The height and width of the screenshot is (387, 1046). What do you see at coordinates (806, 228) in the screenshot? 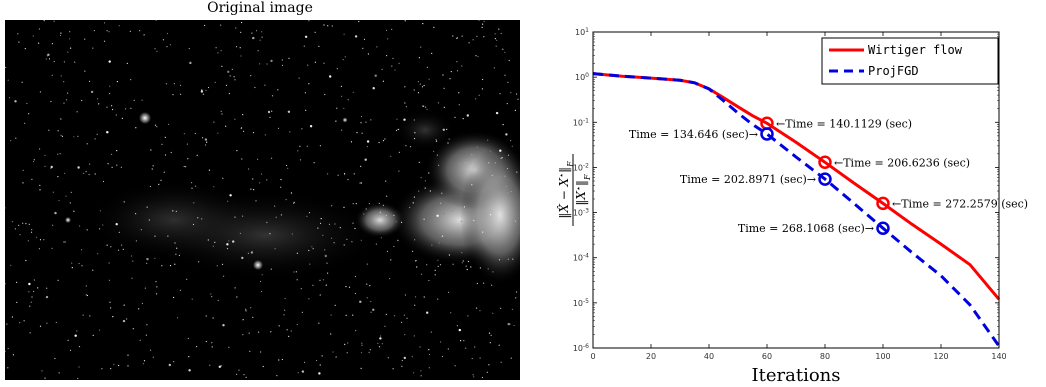
I see `time-annotation: Time = 268.1068 (sec)→` at bounding box center [806, 228].